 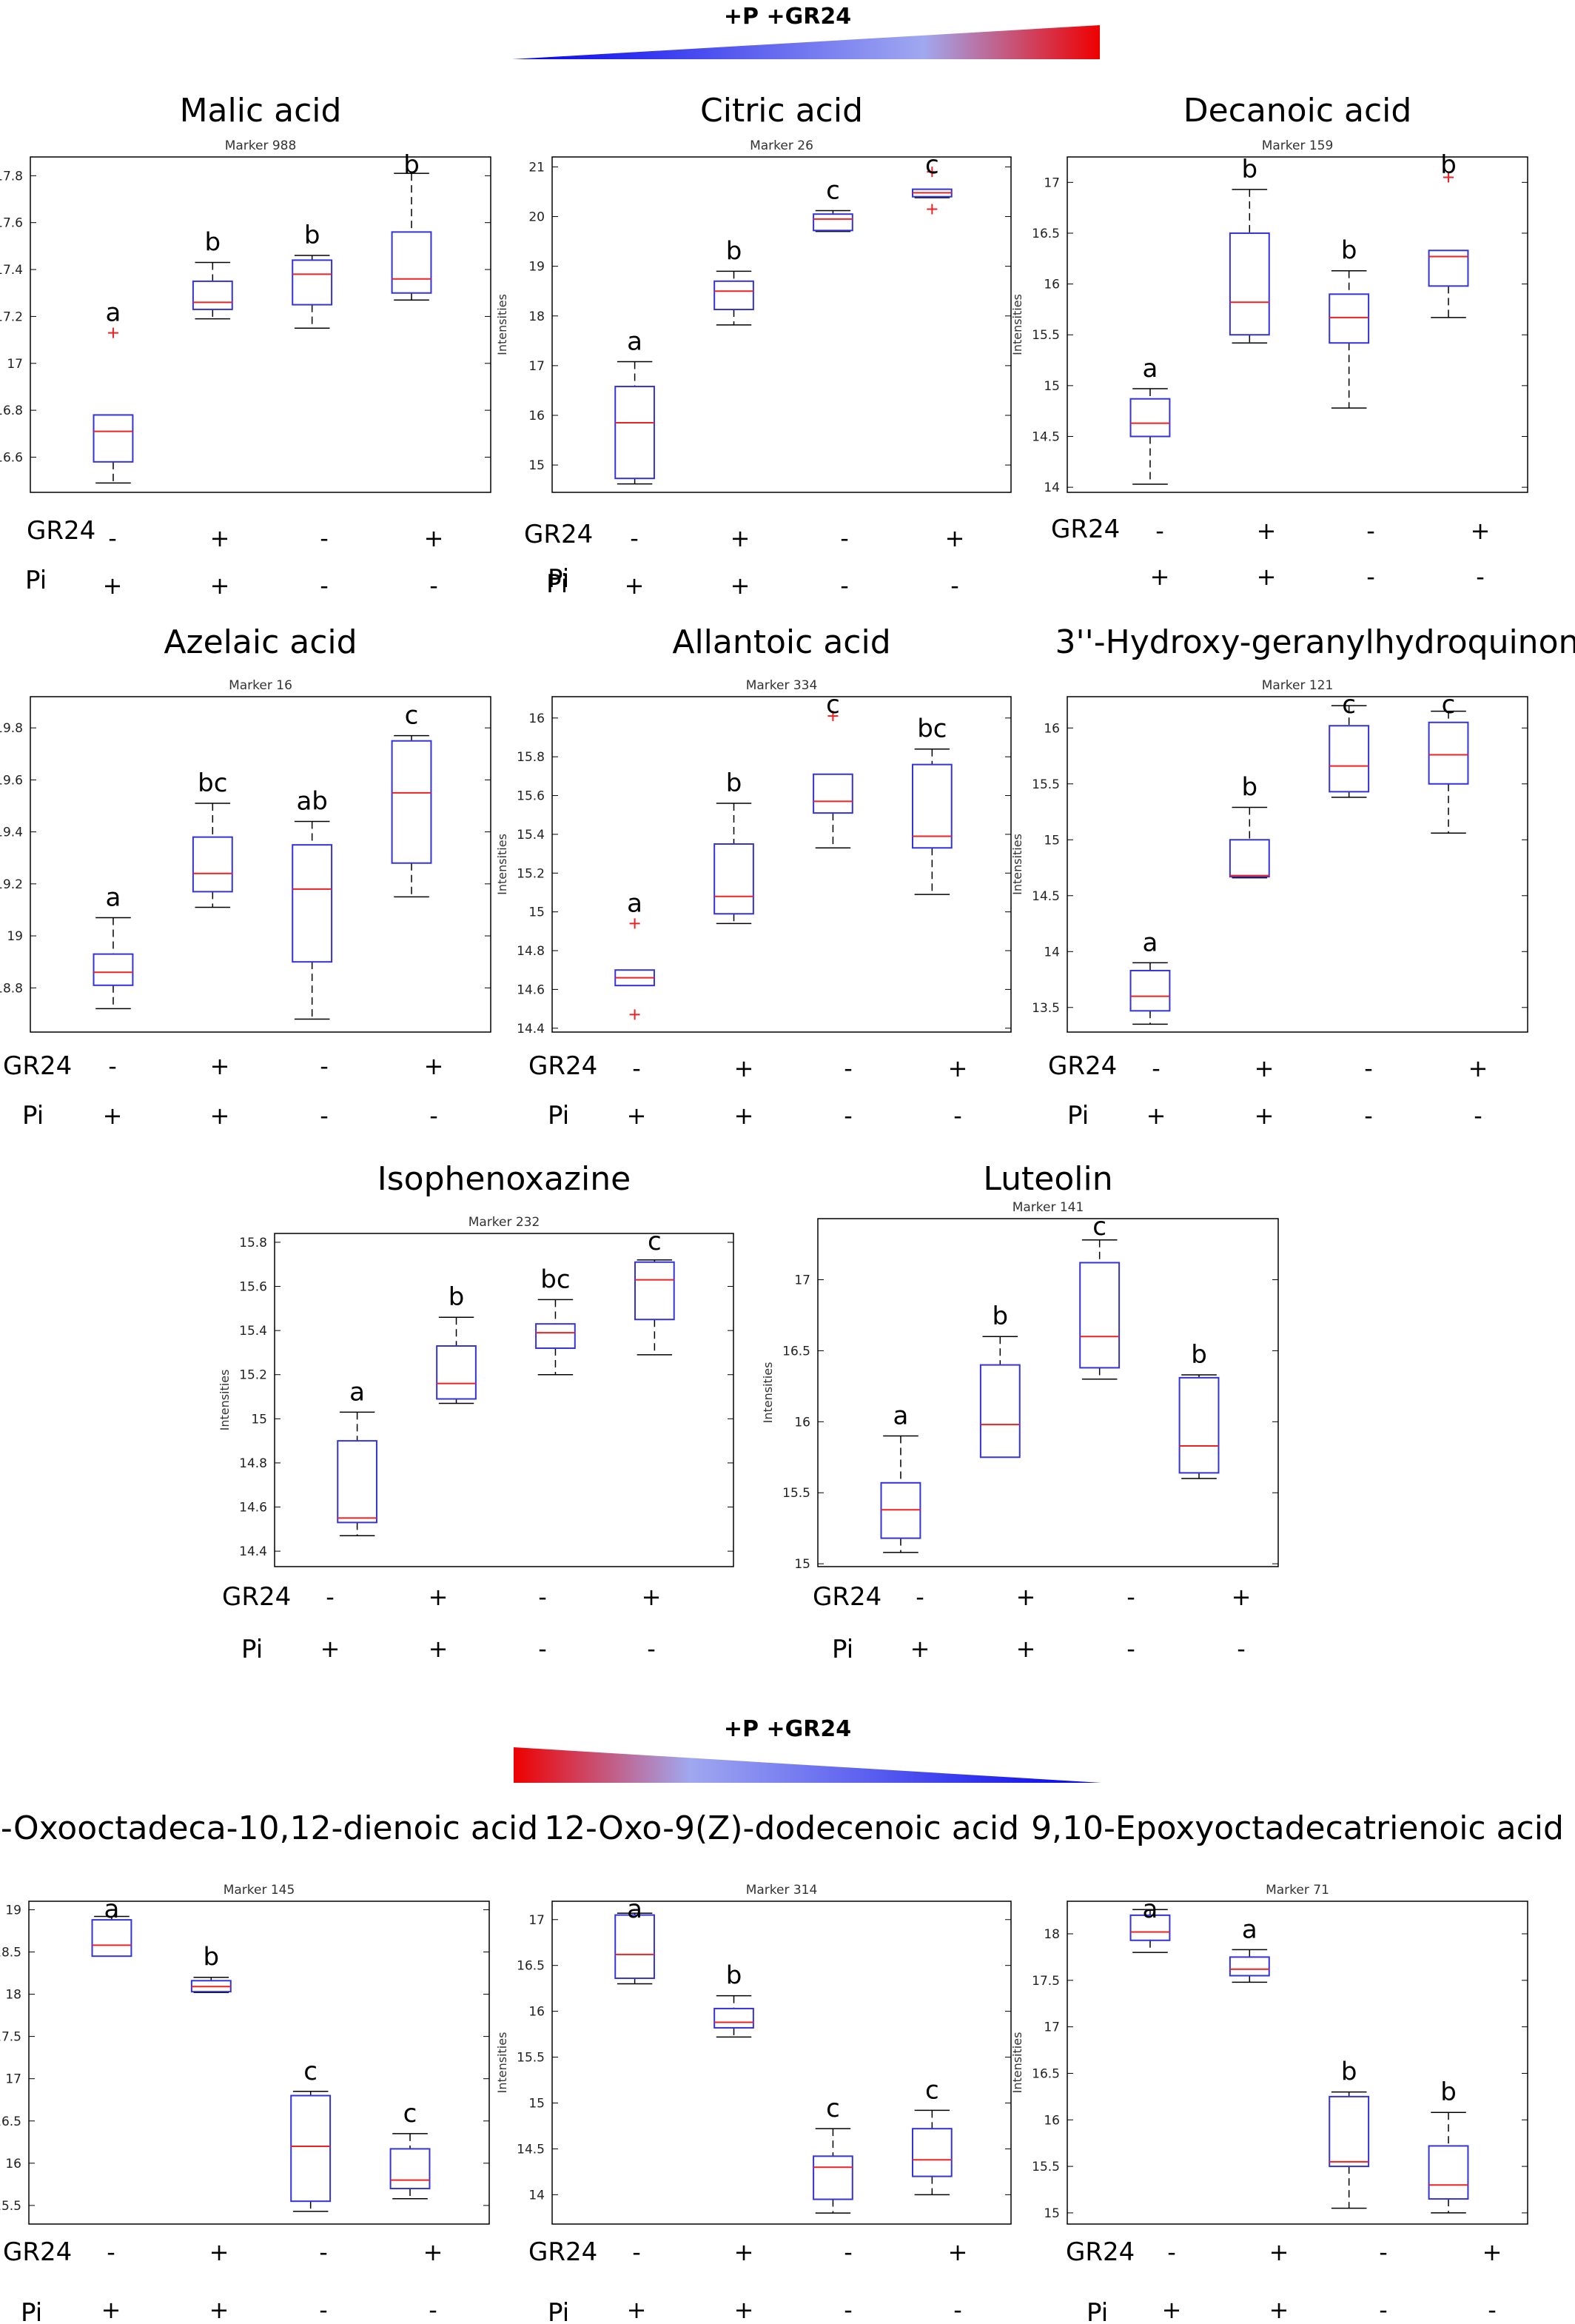 I want to click on y-tick-label: 14, so click(x=536, y=2195).